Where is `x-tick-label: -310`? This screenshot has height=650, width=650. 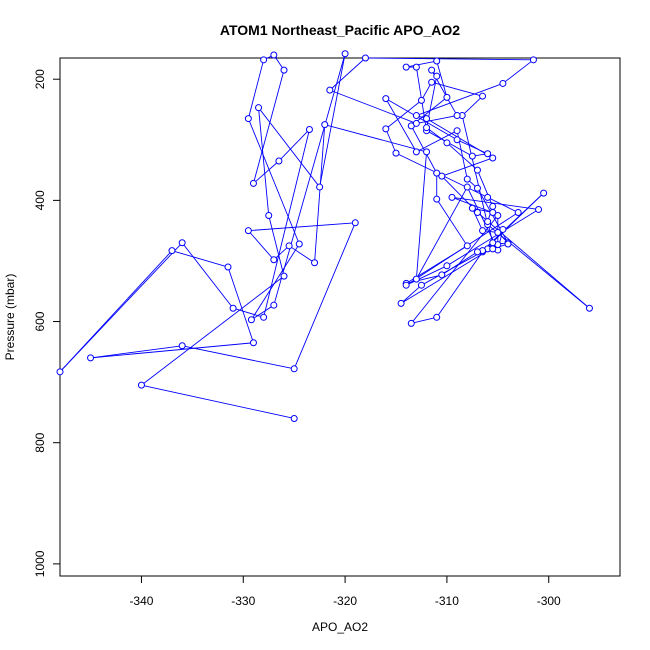
x-tick-label: -310 is located at coordinates (447, 601).